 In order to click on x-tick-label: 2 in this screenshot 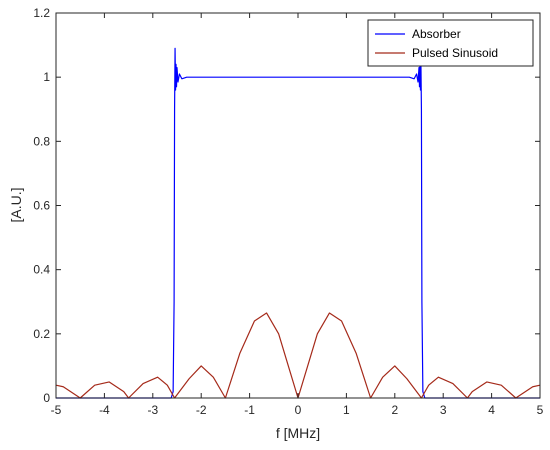, I will do `click(394, 410)`.